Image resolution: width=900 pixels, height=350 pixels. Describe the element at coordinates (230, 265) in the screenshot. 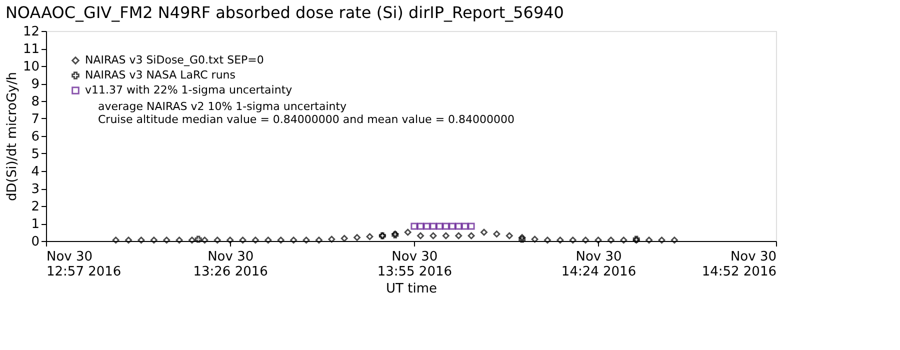

I see `x-tick-label: Nov 30 13:26 2016` at that location.